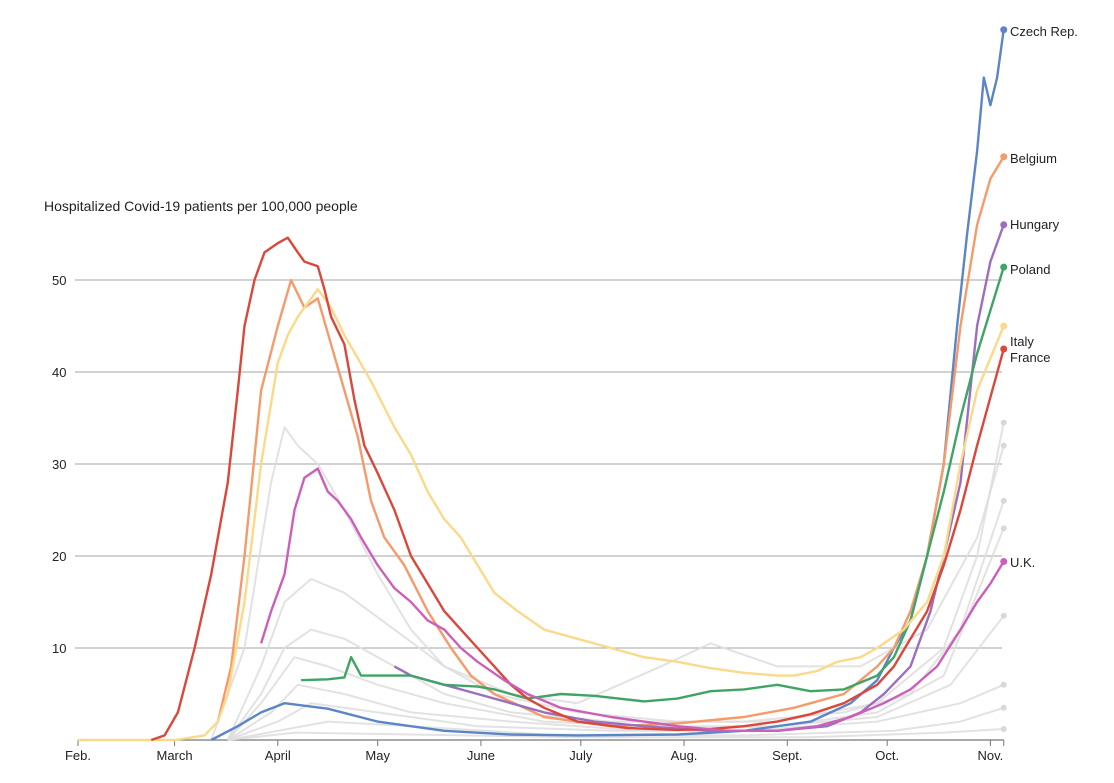  What do you see at coordinates (278, 755) in the screenshot?
I see `x-tick-label: April` at bounding box center [278, 755].